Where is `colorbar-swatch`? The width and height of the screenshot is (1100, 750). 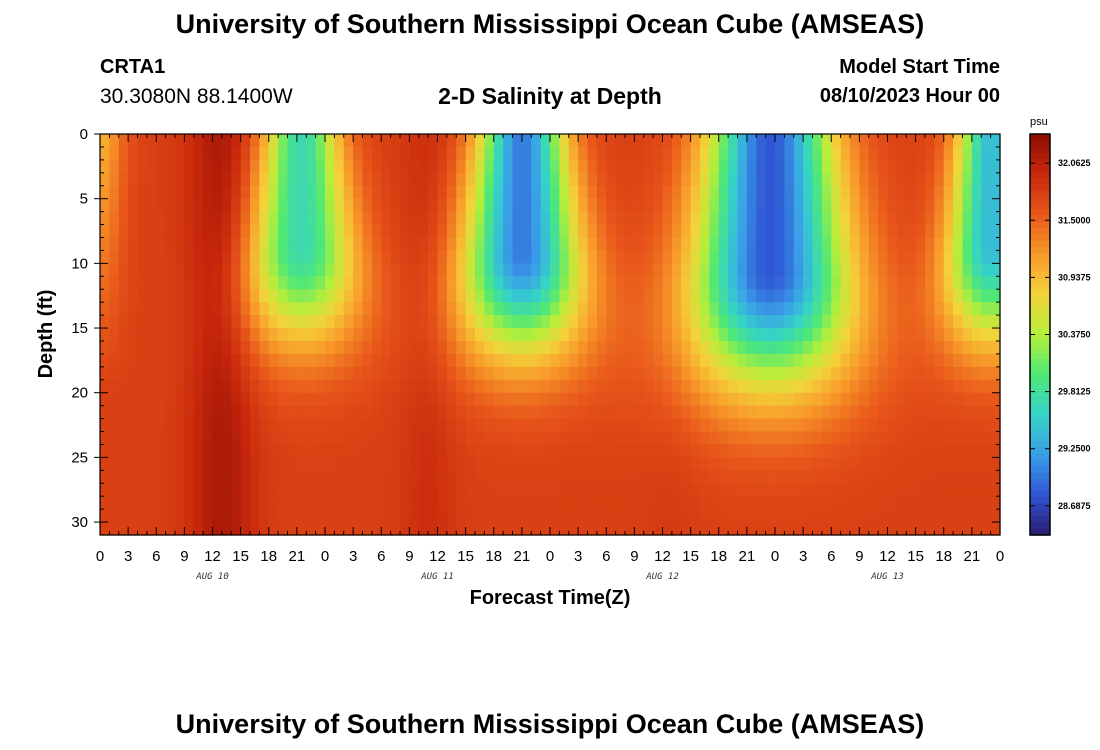
colorbar-swatch is located at coordinates (1040, 469).